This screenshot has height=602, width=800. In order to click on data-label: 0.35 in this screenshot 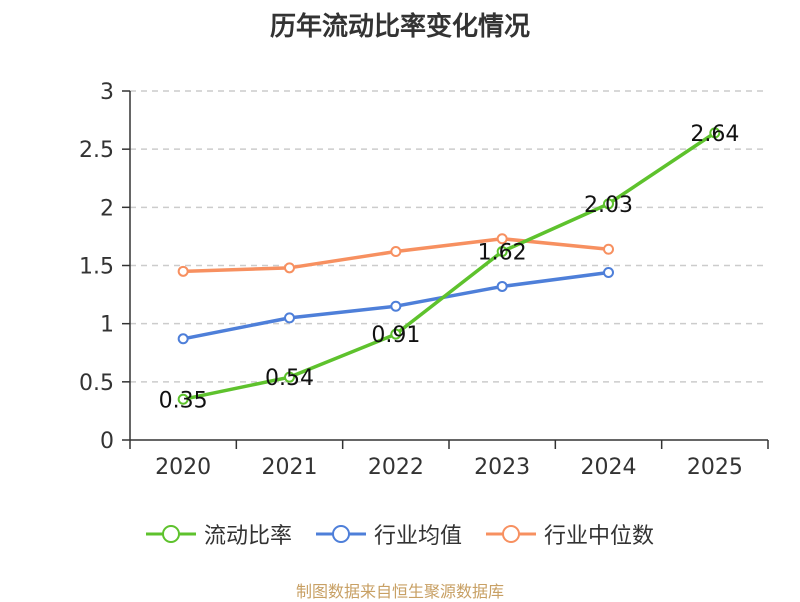, I will do `click(183, 400)`.